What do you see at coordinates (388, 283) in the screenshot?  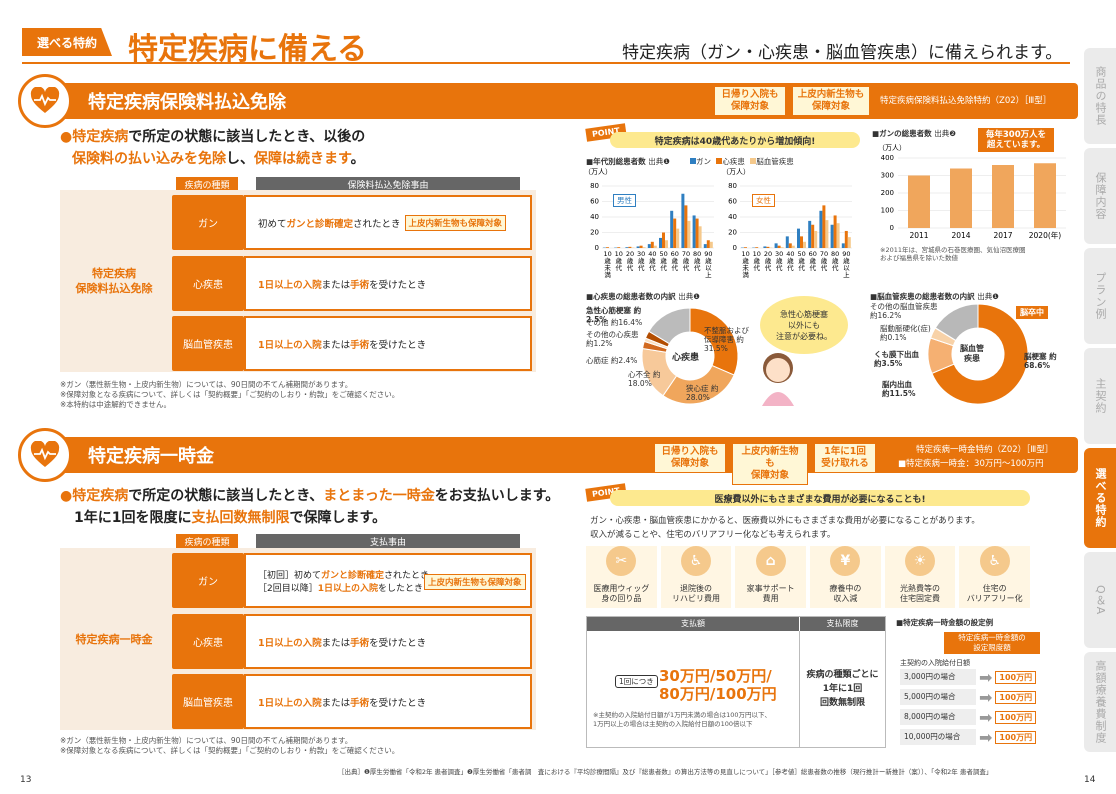 I see `sec1-reason-heart: 1日以上の入院 または 手術 を受けたとき` at bounding box center [388, 283].